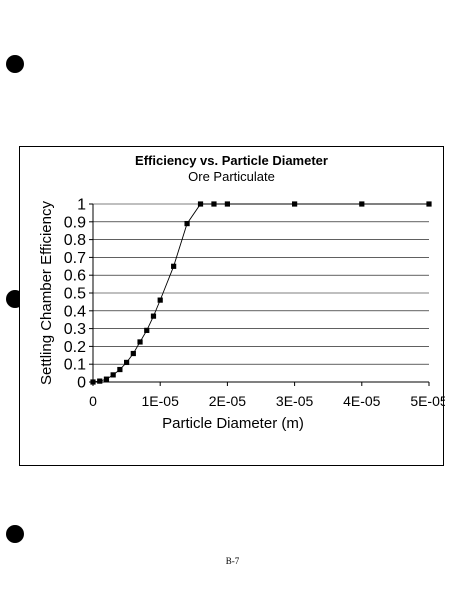 Image resolution: width=465 pixels, height=600 pixels. Describe the element at coordinates (75, 258) in the screenshot. I see `y-tick-label-7: 0.7` at that location.